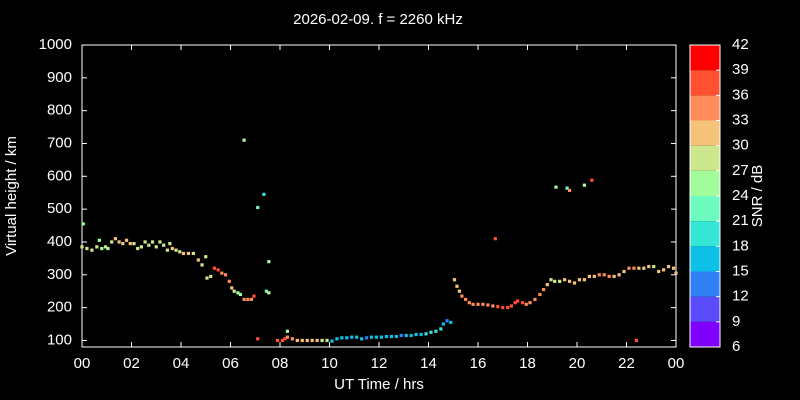 The image size is (800, 400). I want to click on colorbar-tick-label: 42, so click(740, 44).